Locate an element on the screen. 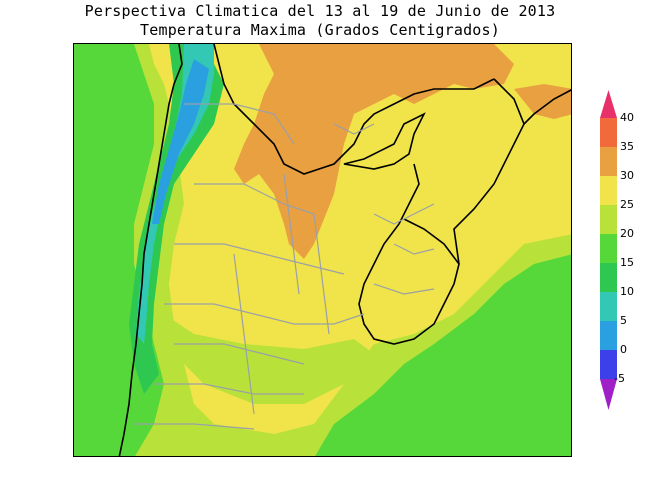 This screenshot has width=647, height=500. legend-tick-label: 20 is located at coordinates (627, 233).